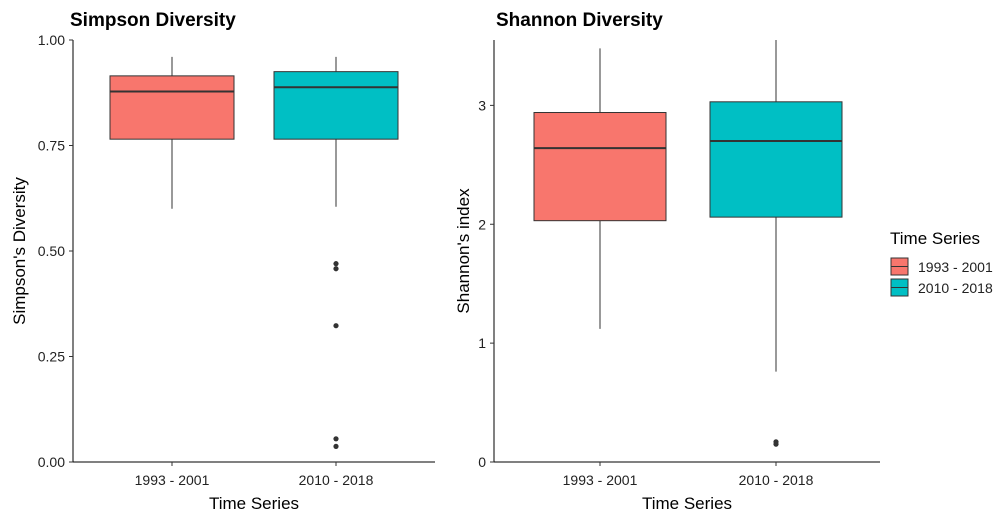  Describe the element at coordinates (955, 267) in the screenshot. I see `legend-label: 1993 - 2001` at that location.